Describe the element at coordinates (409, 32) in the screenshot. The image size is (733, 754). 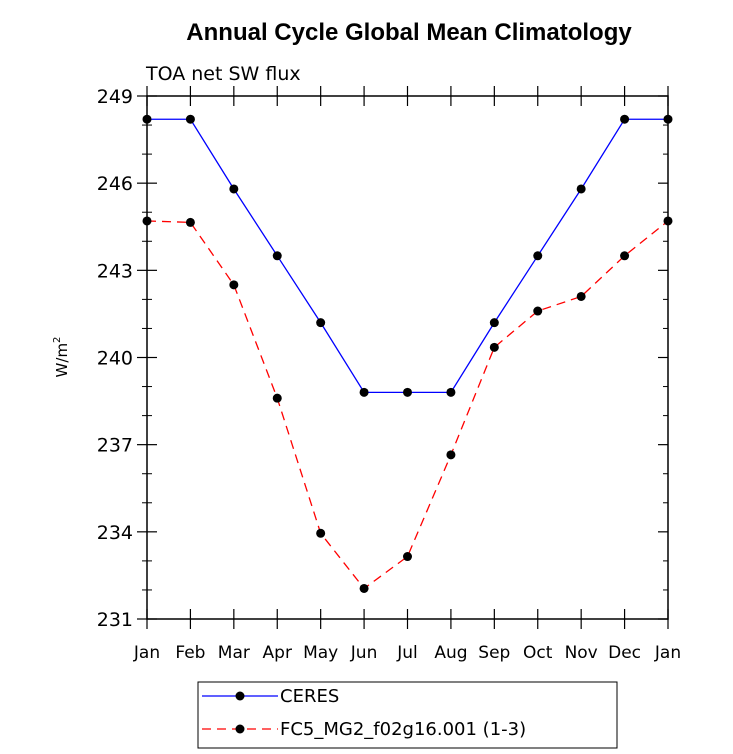
I see `chart-title: Annual Cycle Global Mean Climatology` at that location.